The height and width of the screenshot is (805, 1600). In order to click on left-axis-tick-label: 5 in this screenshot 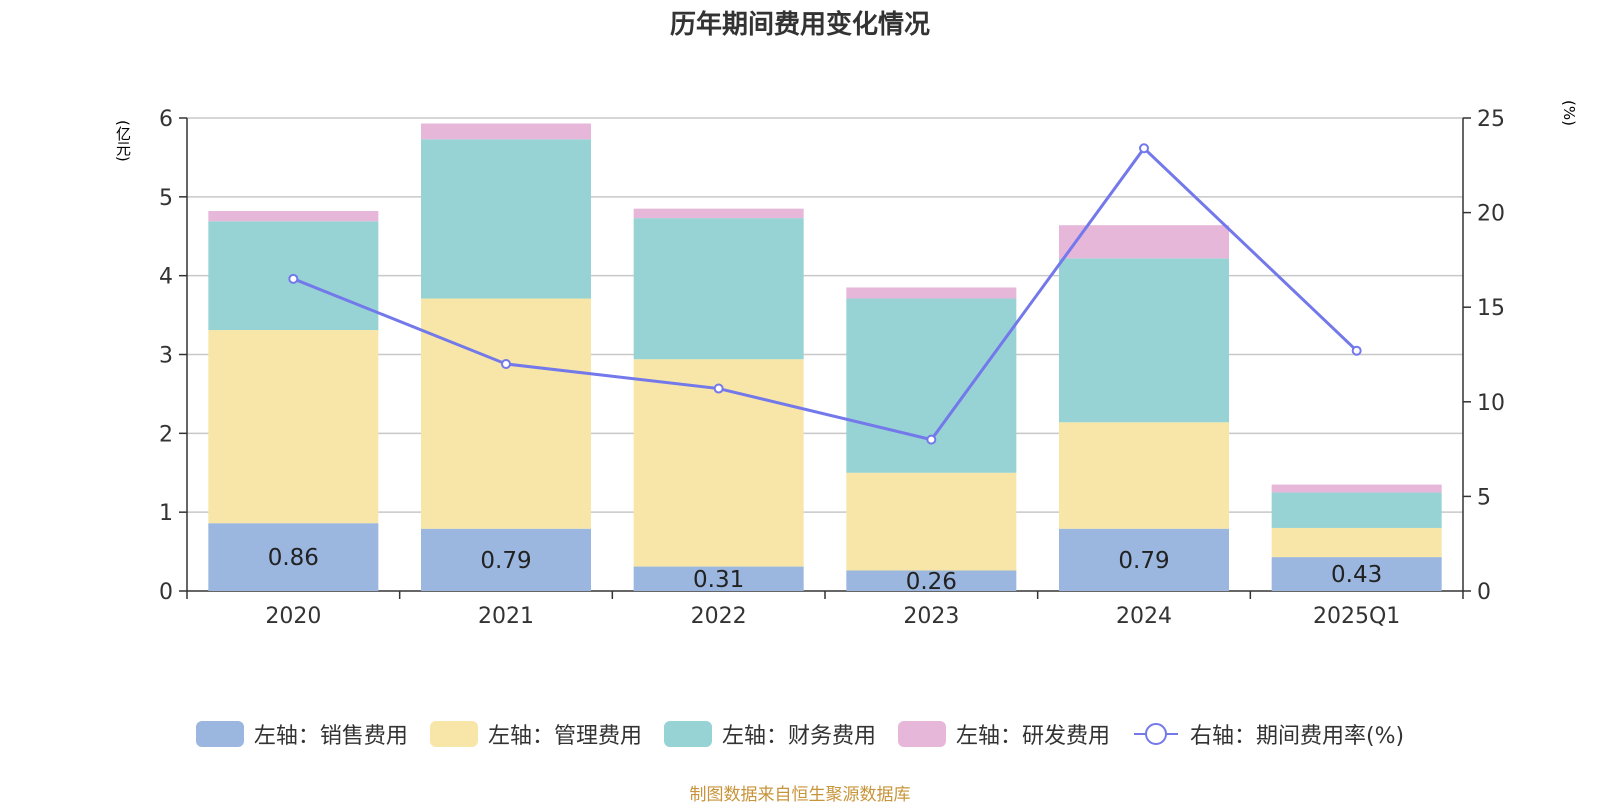, I will do `click(166, 198)`.